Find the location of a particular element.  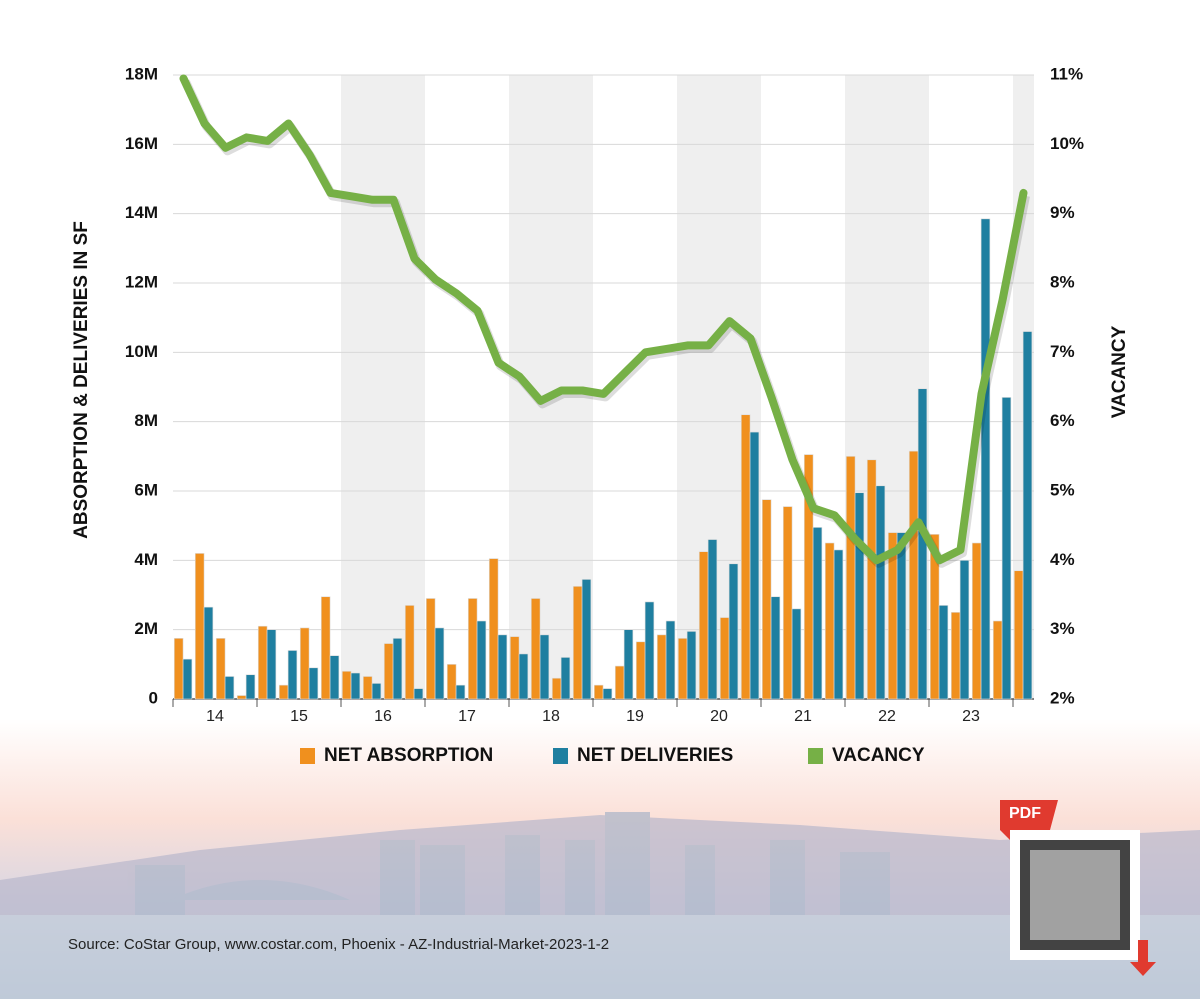

y-tick-label: 10M is located at coordinates (141, 351).